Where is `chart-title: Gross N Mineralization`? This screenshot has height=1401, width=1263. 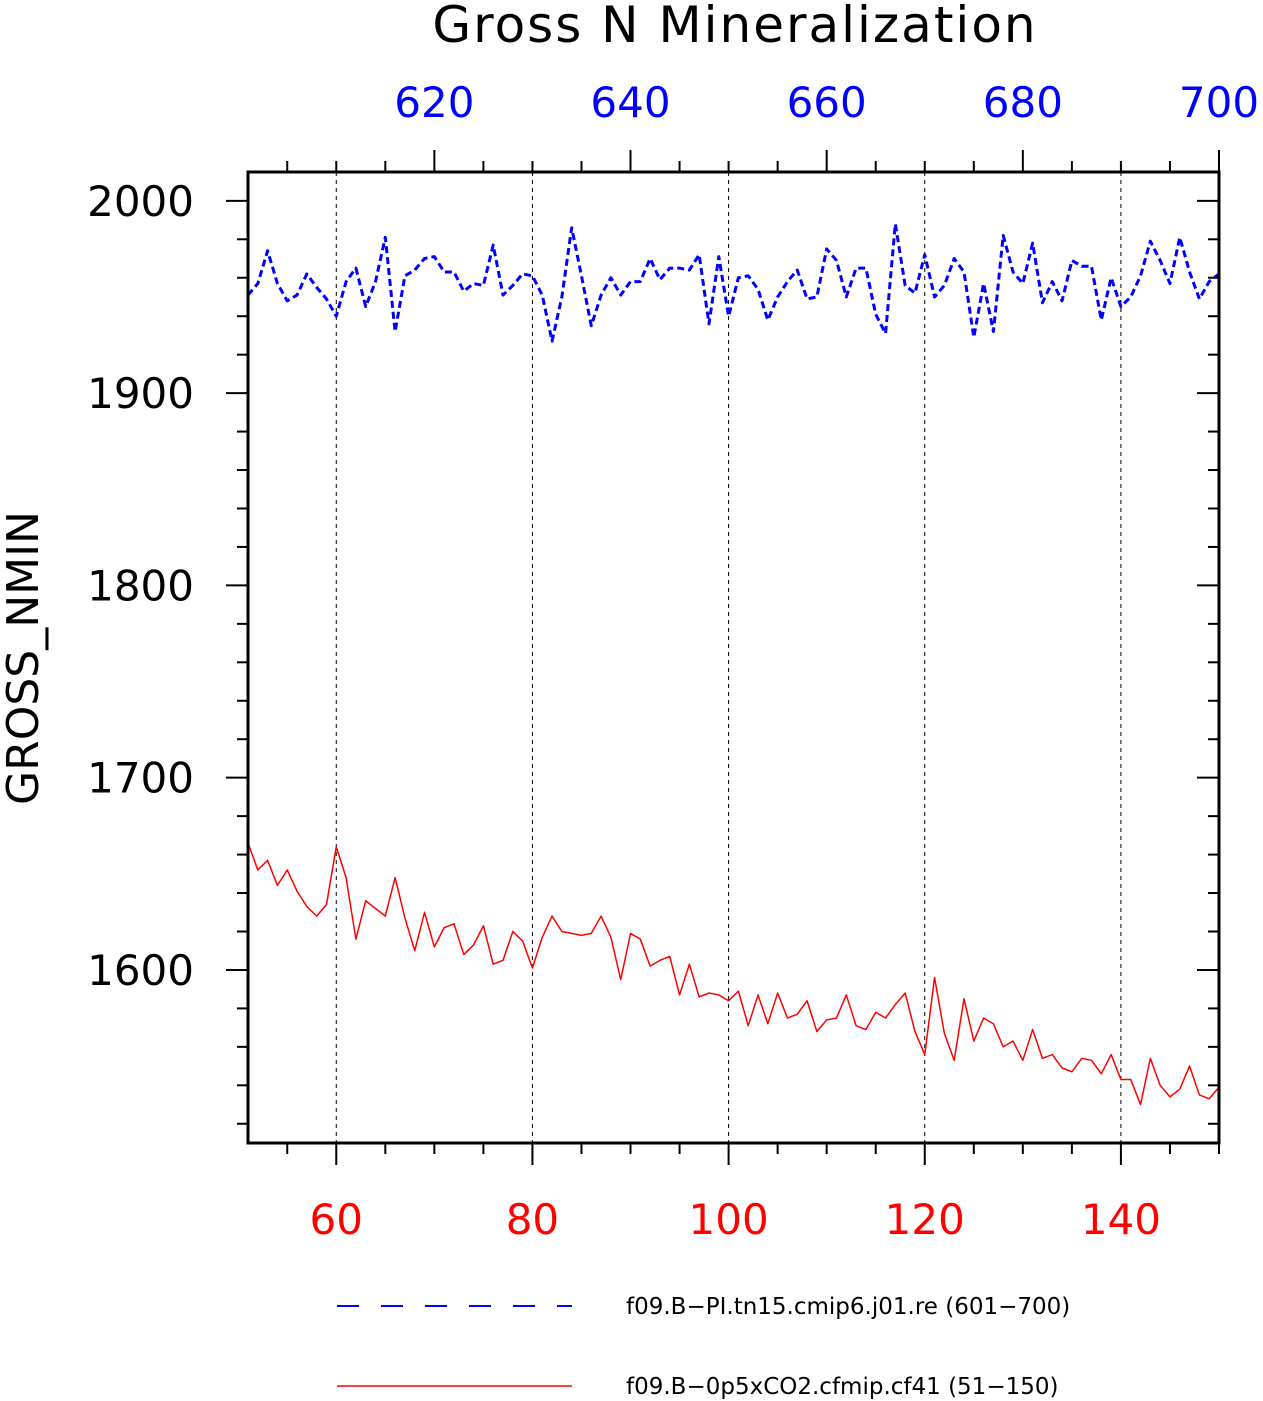
chart-title: Gross N Mineralization is located at coordinates (734, 27).